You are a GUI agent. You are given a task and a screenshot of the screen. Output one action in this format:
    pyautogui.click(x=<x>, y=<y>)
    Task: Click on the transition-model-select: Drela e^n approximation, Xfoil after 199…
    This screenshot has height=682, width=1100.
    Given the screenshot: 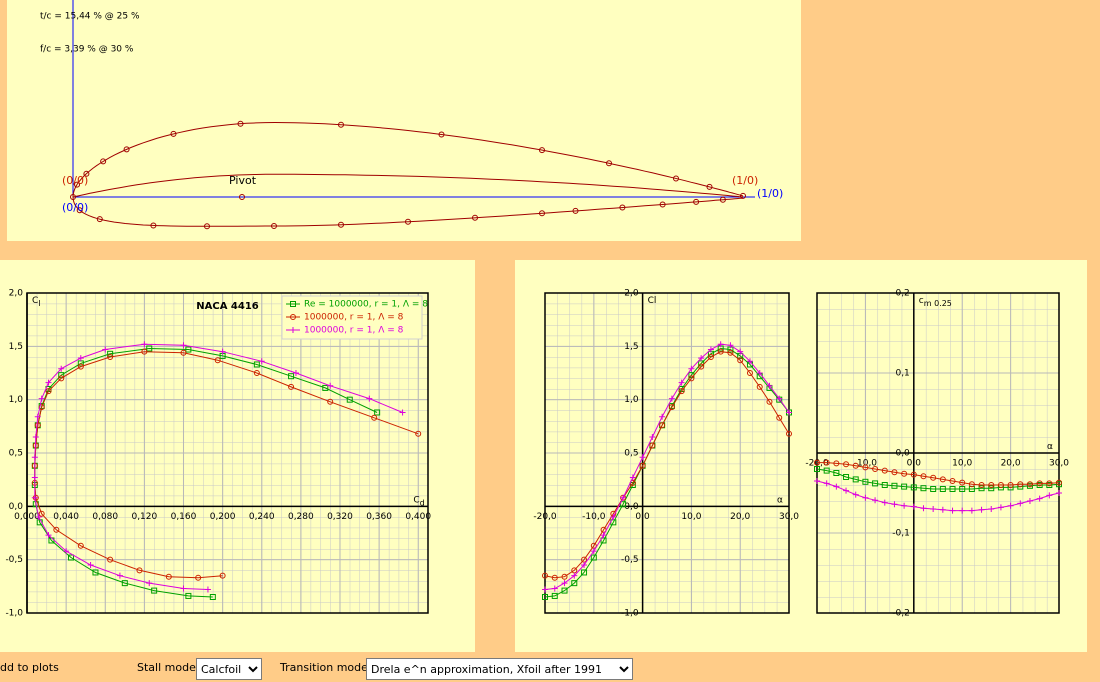 What is the action you would take?
    pyautogui.click(x=499, y=669)
    